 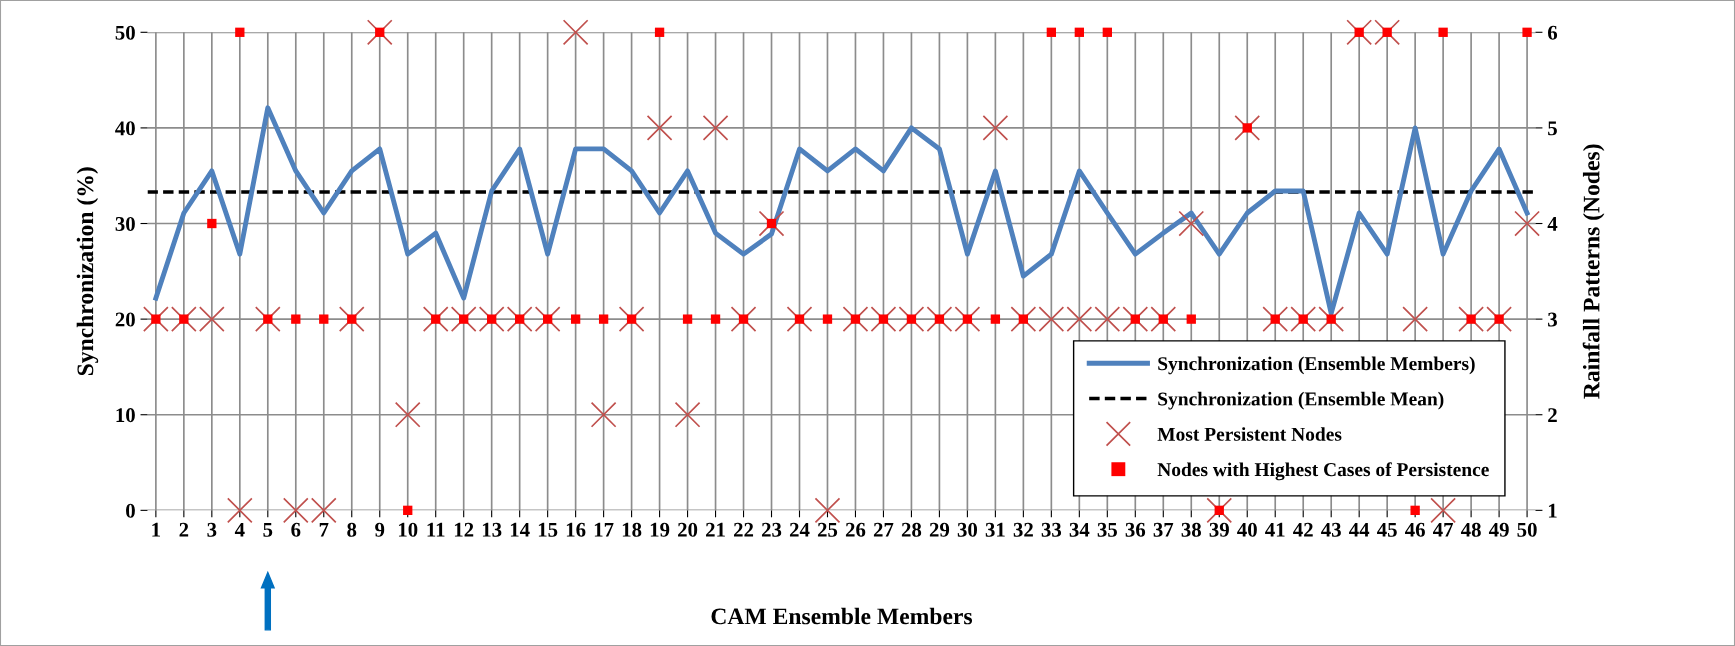 What do you see at coordinates (1163, 529) in the screenshot?
I see `x-tick-label: 37` at bounding box center [1163, 529].